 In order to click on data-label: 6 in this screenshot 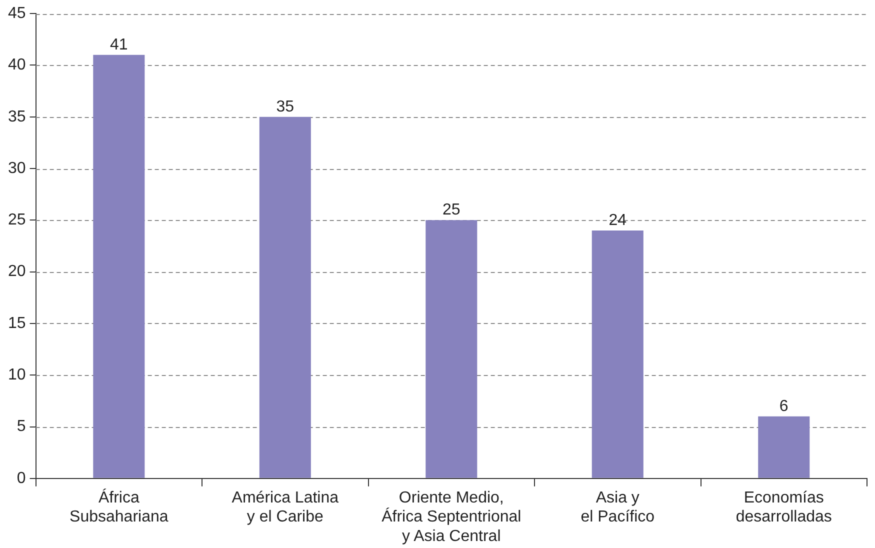, I will do `click(783, 406)`.